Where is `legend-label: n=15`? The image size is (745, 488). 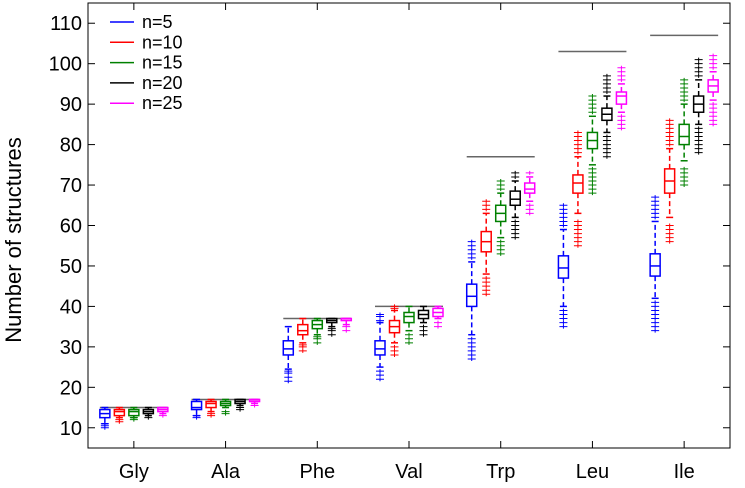
legend-label: n=15 is located at coordinates (162, 63).